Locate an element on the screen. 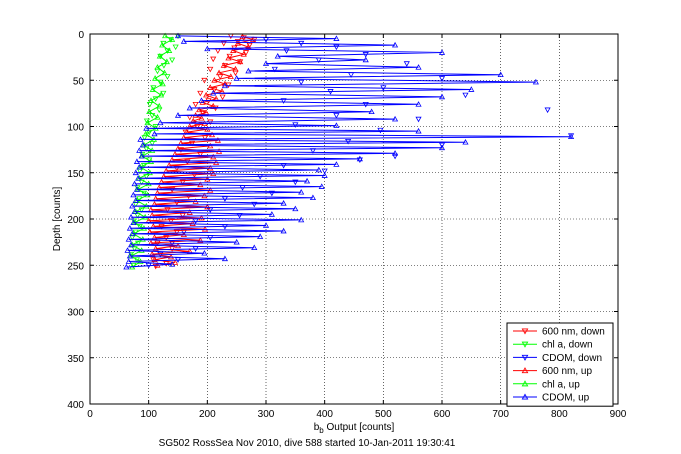 This screenshot has height=454, width=681. x-axis-label-subscript: b is located at coordinates (321, 430).